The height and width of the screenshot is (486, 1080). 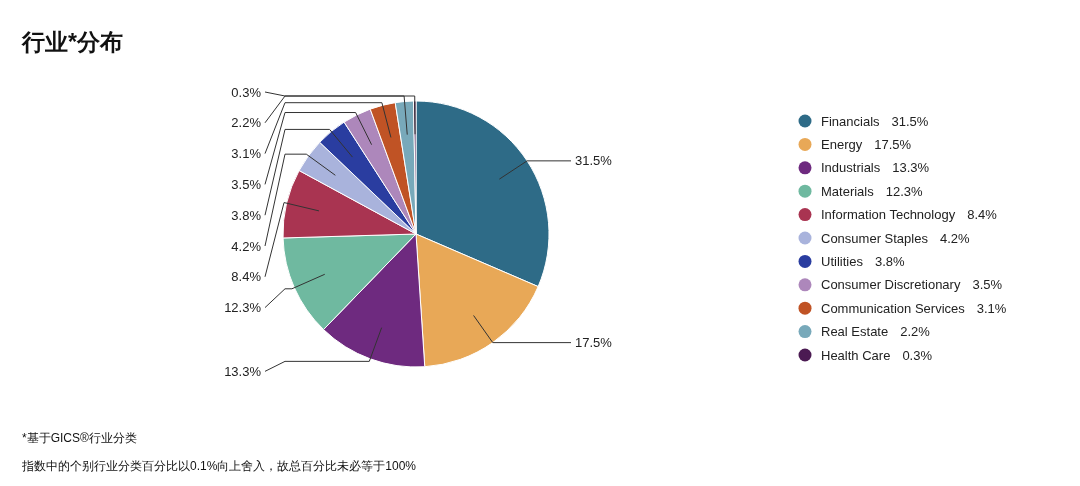 I want to click on legend-label: Consumer Staples, so click(x=875, y=238).